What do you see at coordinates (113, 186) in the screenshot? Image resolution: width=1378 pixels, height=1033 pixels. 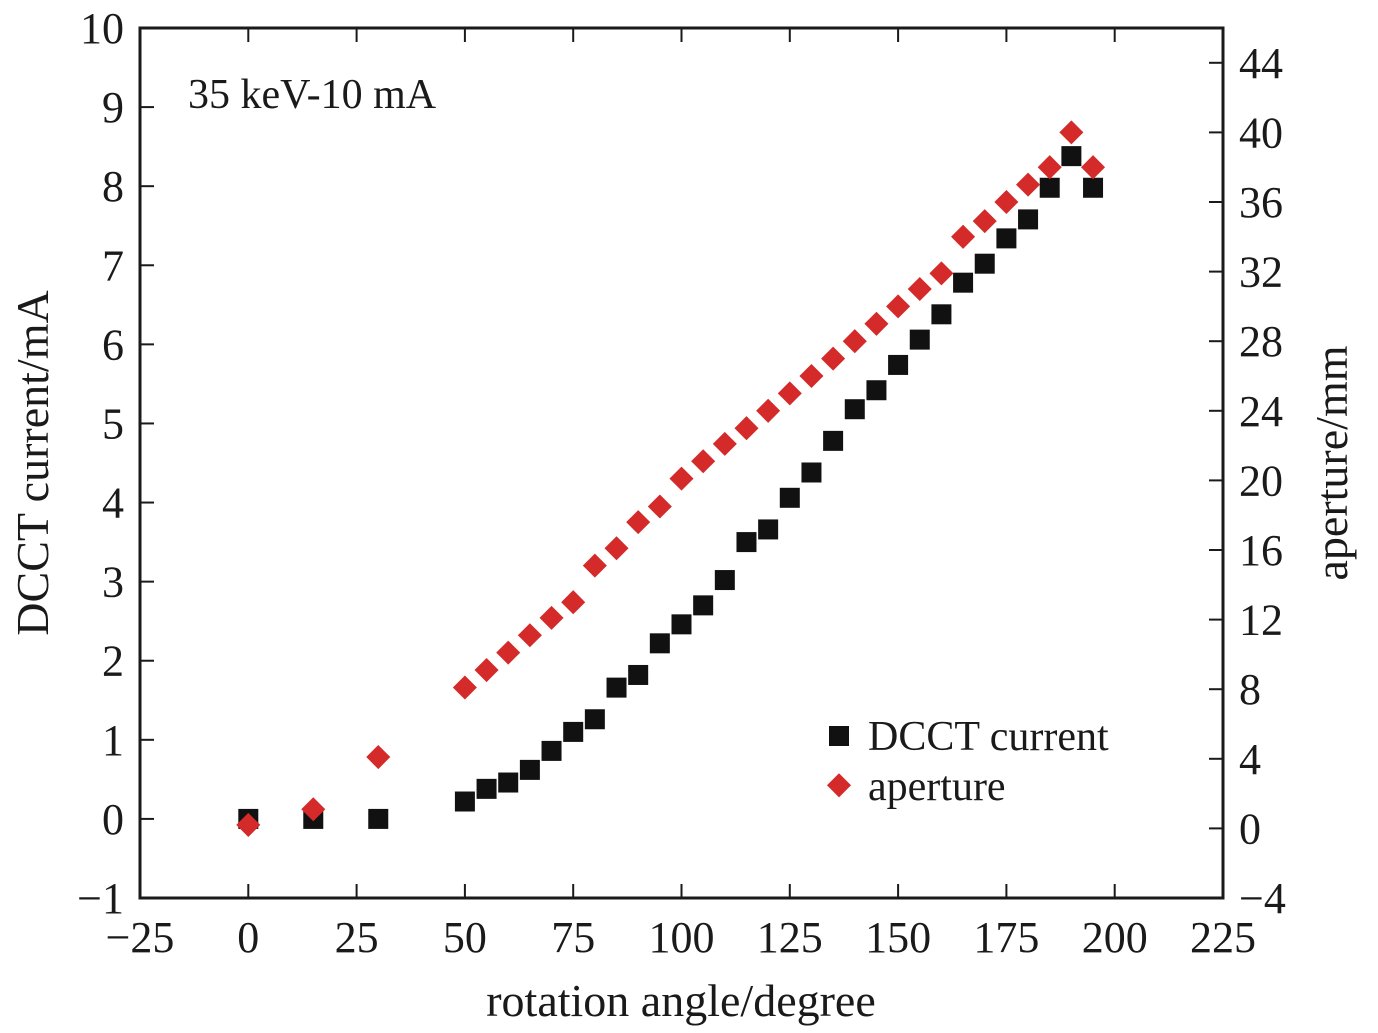 I see `y-tick-label: 8` at bounding box center [113, 186].